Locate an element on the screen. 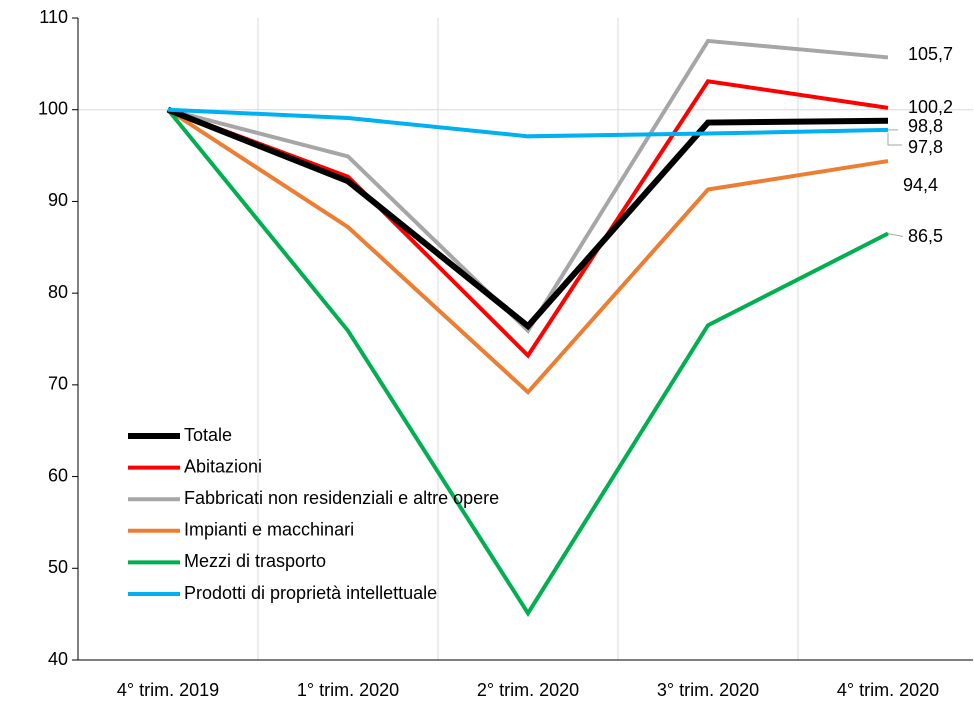  y-axis-ticks: 40 50 60 70 80 90 100 110 is located at coordinates (58, 338).